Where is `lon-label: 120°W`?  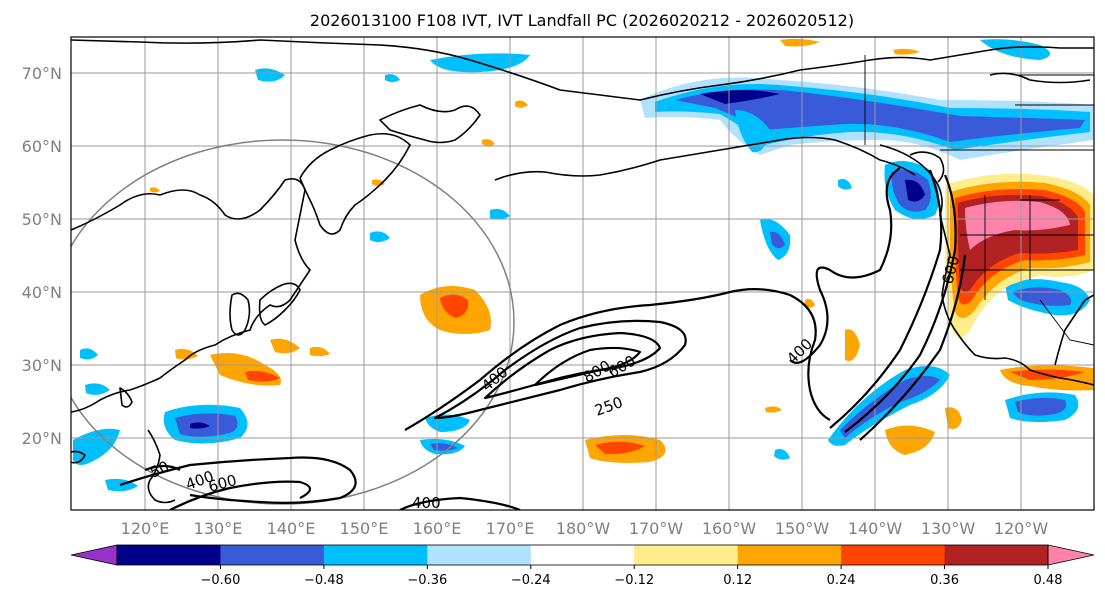 lon-label: 120°W is located at coordinates (1021, 528).